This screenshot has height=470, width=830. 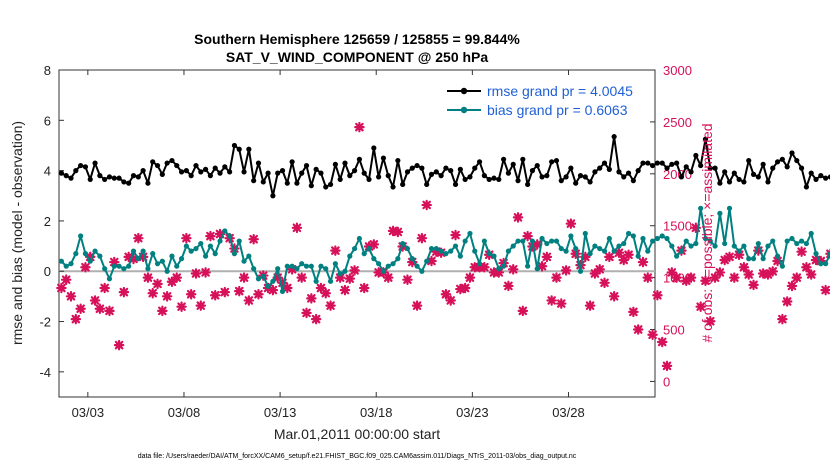 I want to click on right-tick-label: 500, so click(x=674, y=330).